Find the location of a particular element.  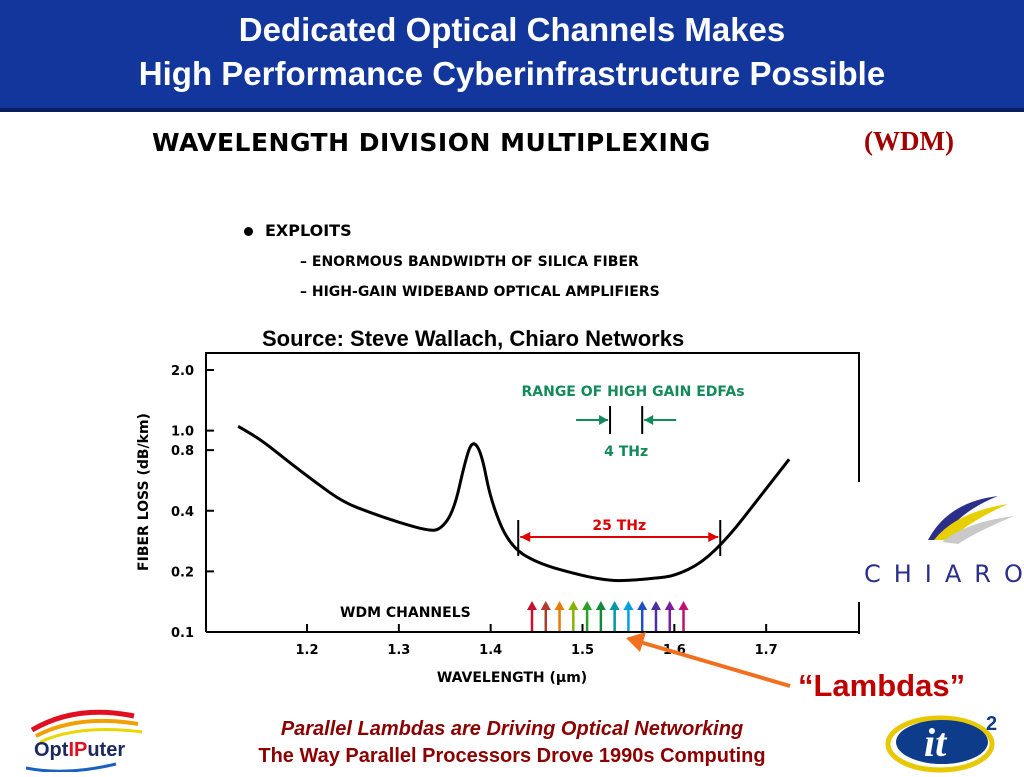

edfa-range-label: 4 THz is located at coordinates (626, 452).